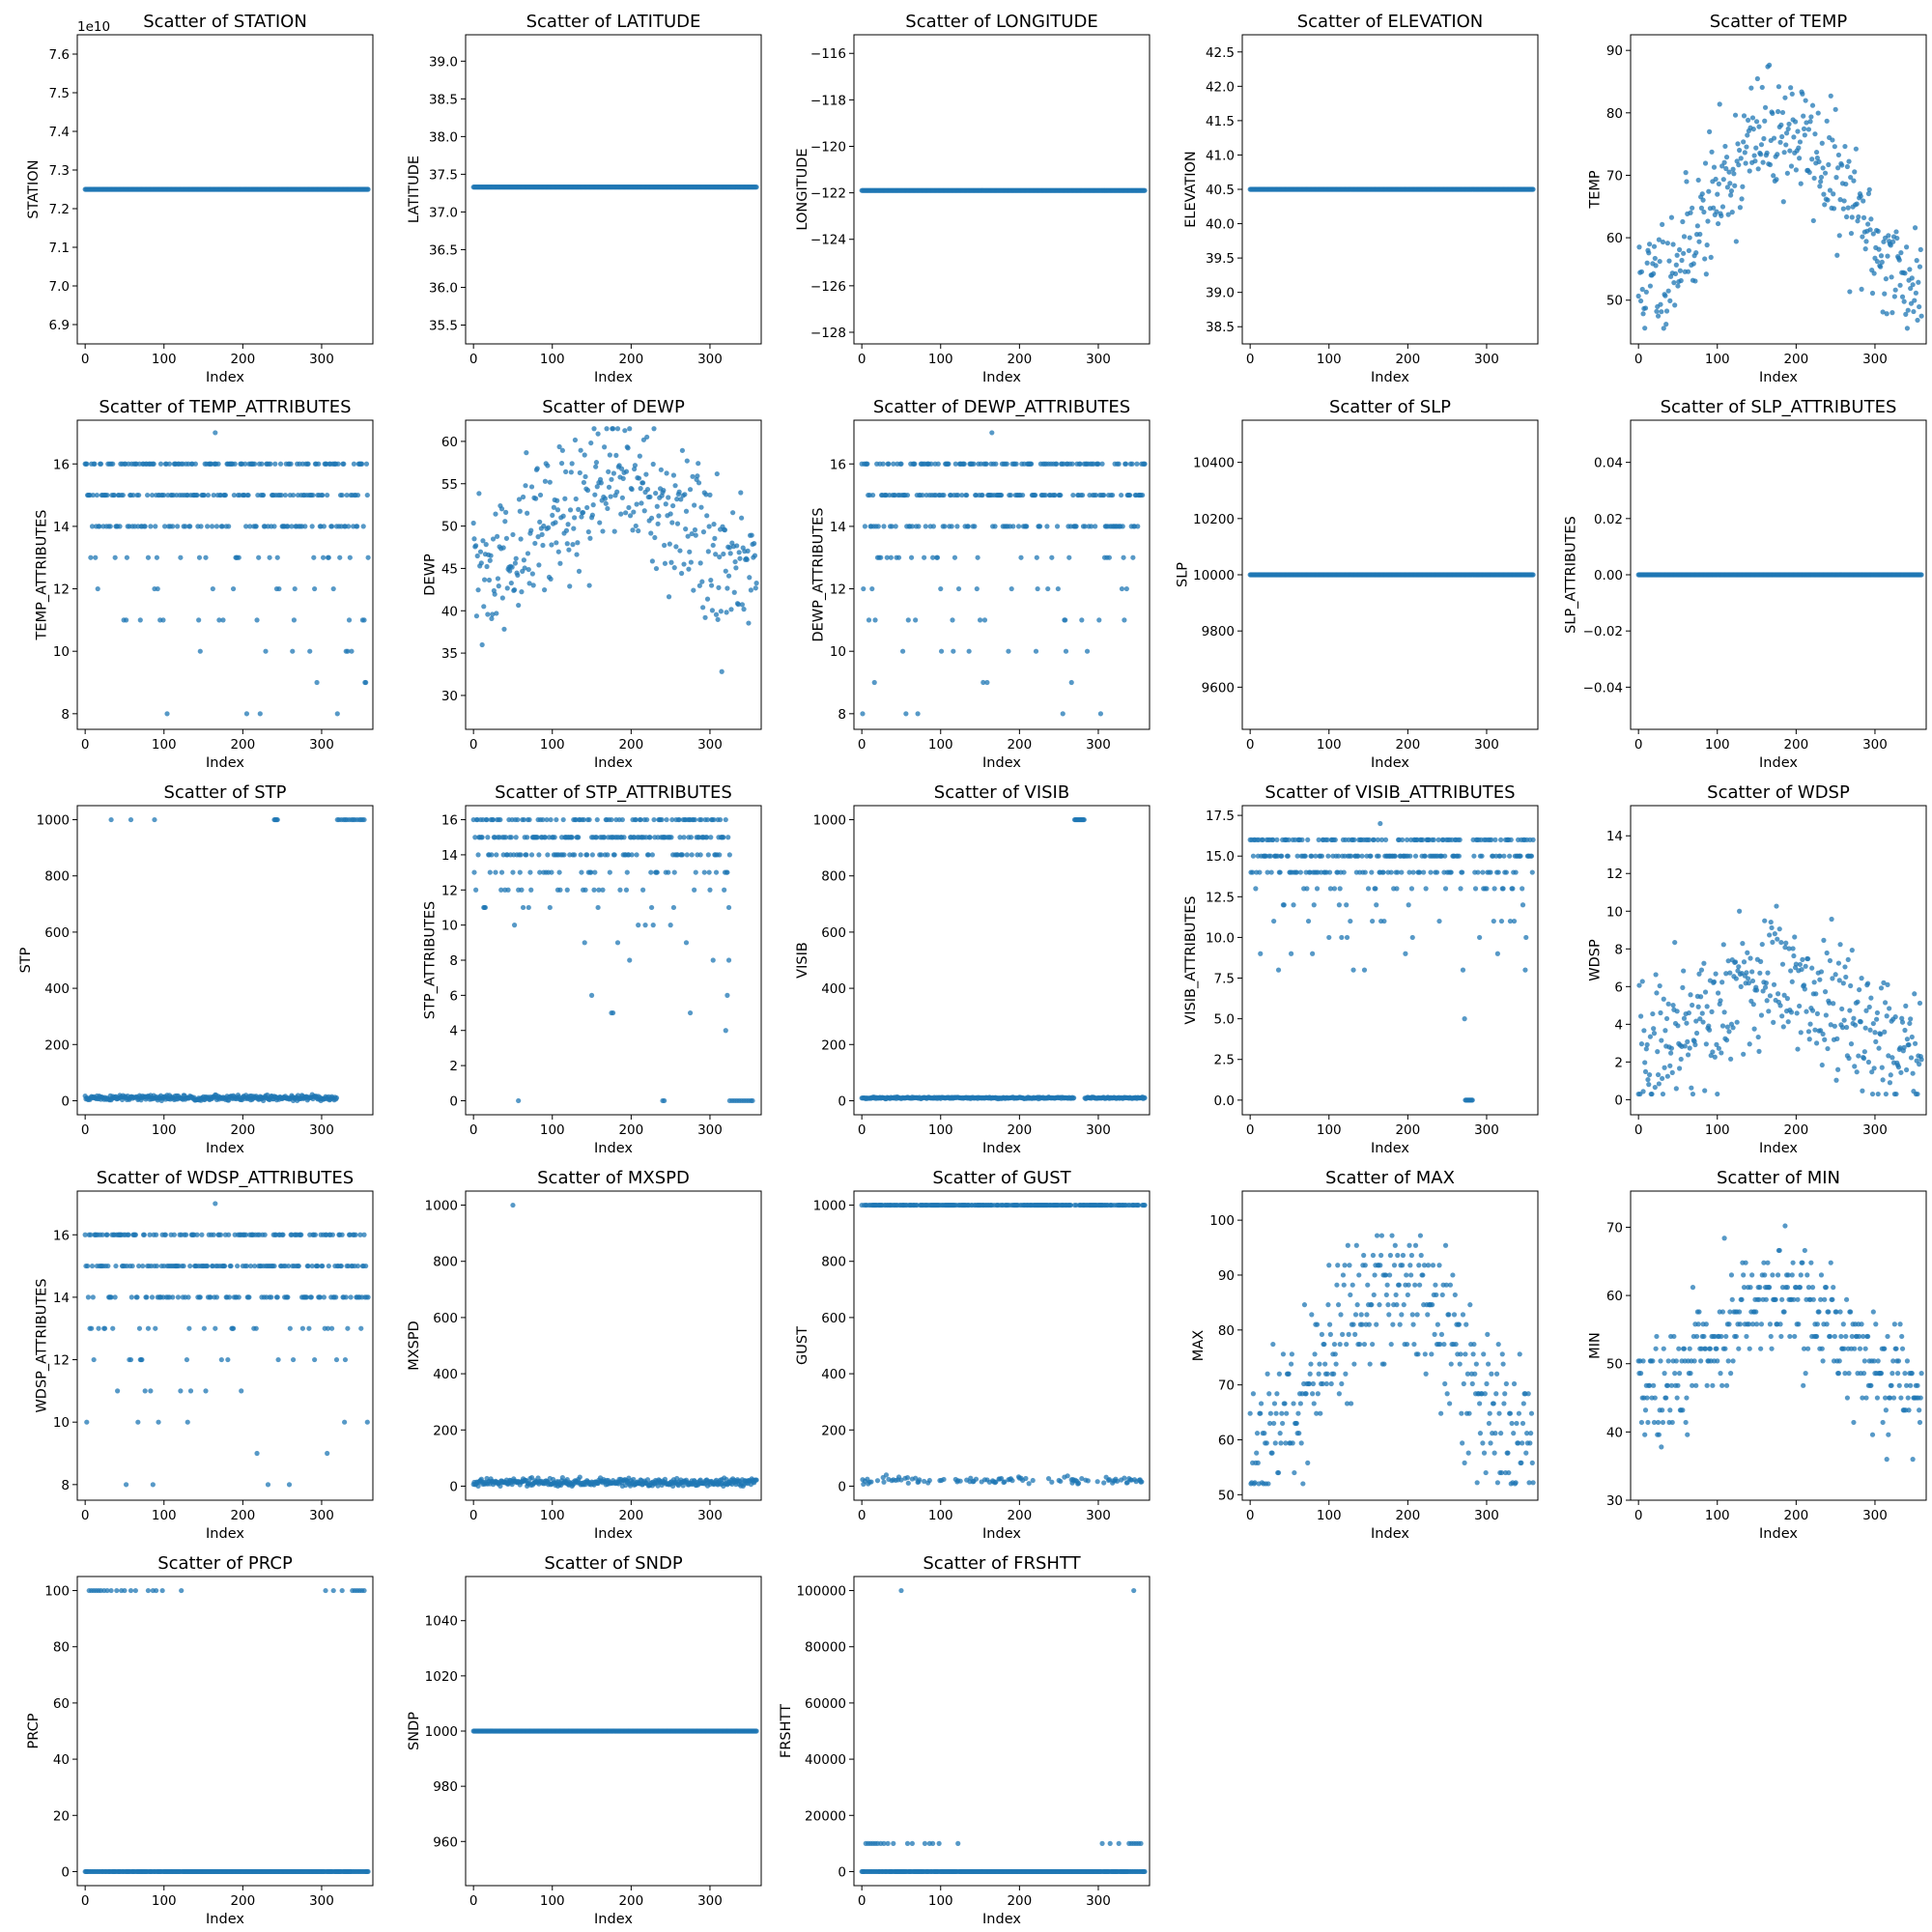  Describe the element at coordinates (613, 763) in the screenshot. I see `x-axis-label: Index` at that location.